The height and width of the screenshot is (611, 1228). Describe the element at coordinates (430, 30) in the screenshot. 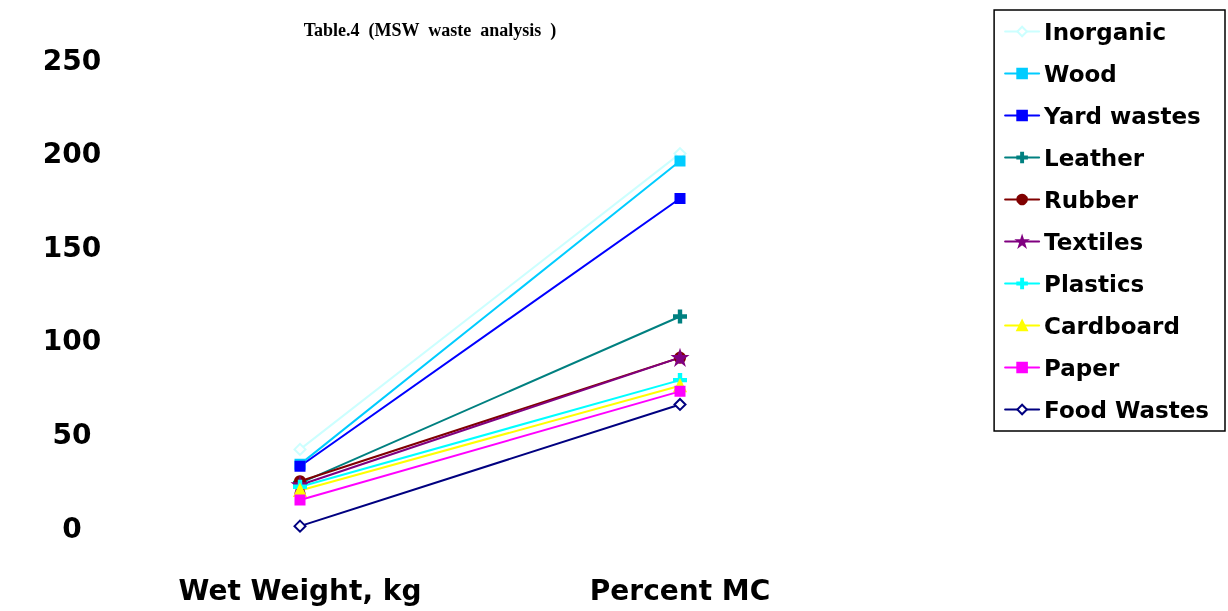

I see `chart-title: Table.4 (MSW waste analysis )` at that location.